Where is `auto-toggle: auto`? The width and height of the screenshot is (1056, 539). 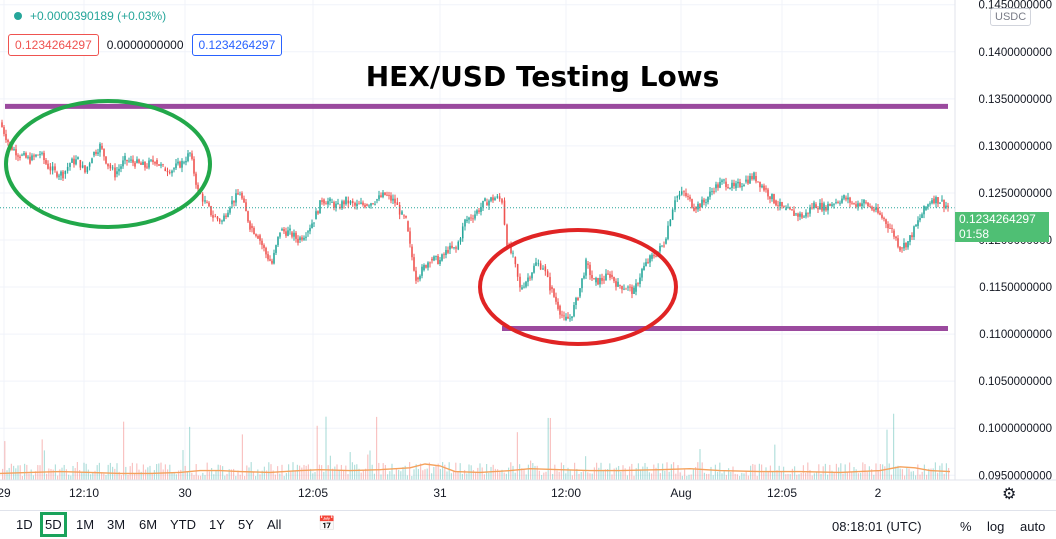
auto-toggle: auto is located at coordinates (1033, 526).